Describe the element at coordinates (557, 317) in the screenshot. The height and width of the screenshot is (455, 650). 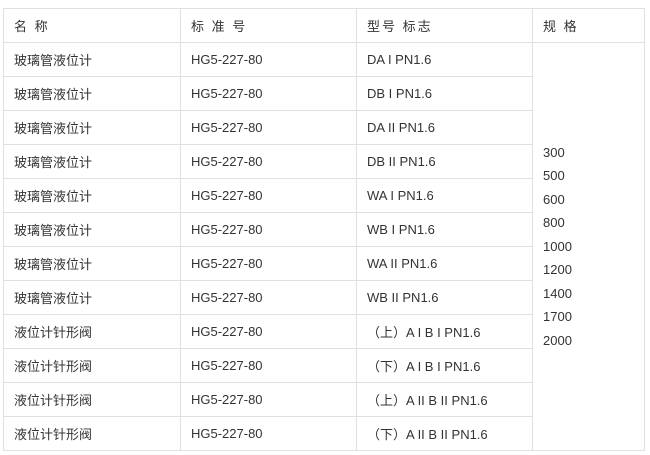
I see `spec-value: 1700` at that location.